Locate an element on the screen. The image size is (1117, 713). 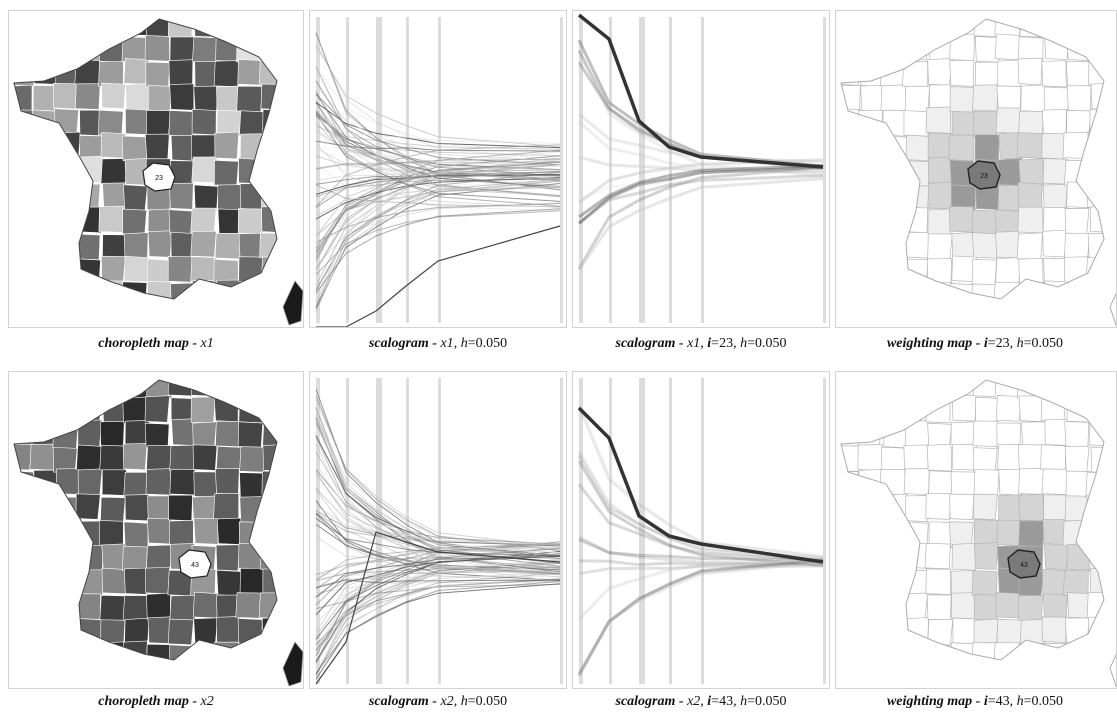
caption-r1-p2: scalogram - x2, i=43, h=0.050 is located at coordinates (701, 701).